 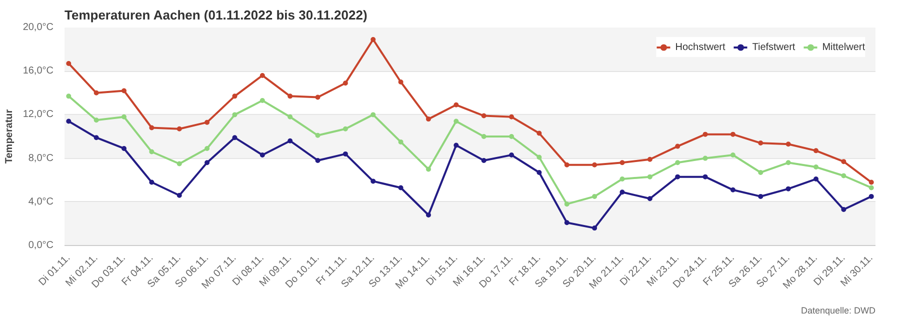 What do you see at coordinates (41, 158) in the screenshot?
I see `y-tick-label: 8,0°C` at bounding box center [41, 158].